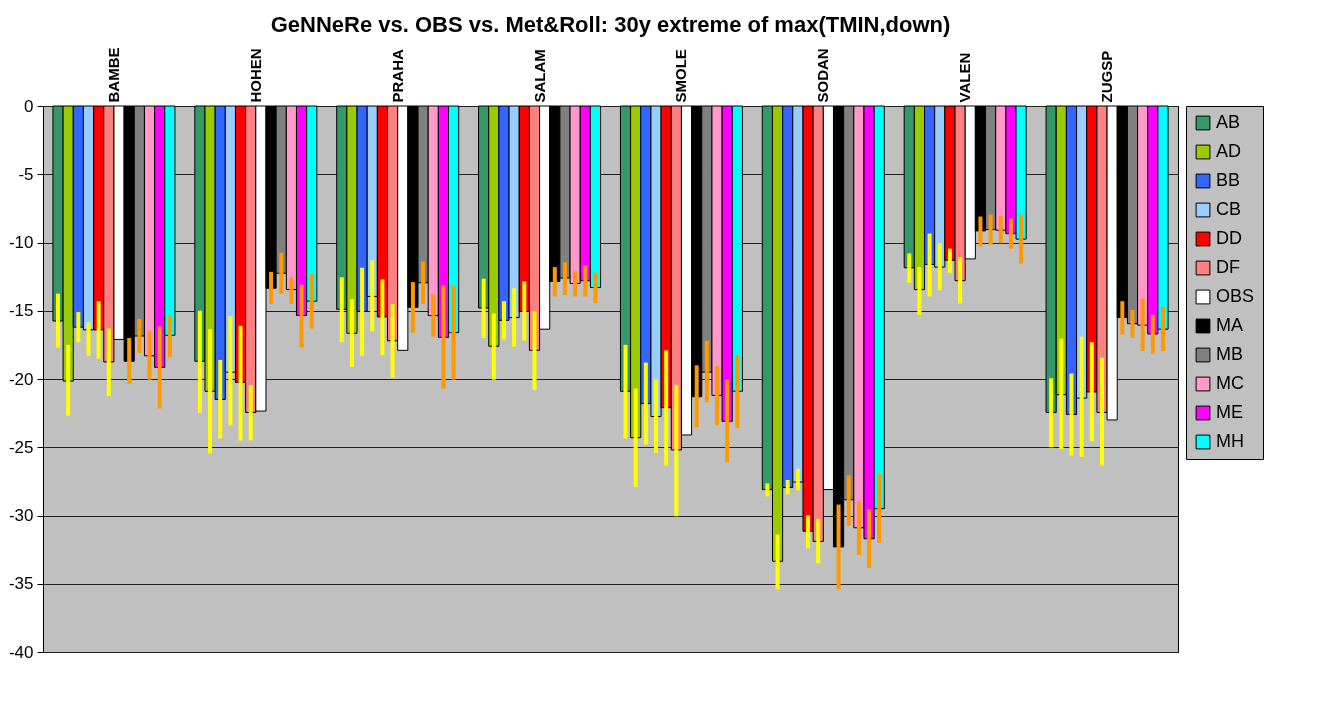 The image size is (1322, 718). What do you see at coordinates (1229, 412) in the screenshot?
I see `legend-label: ME` at bounding box center [1229, 412].